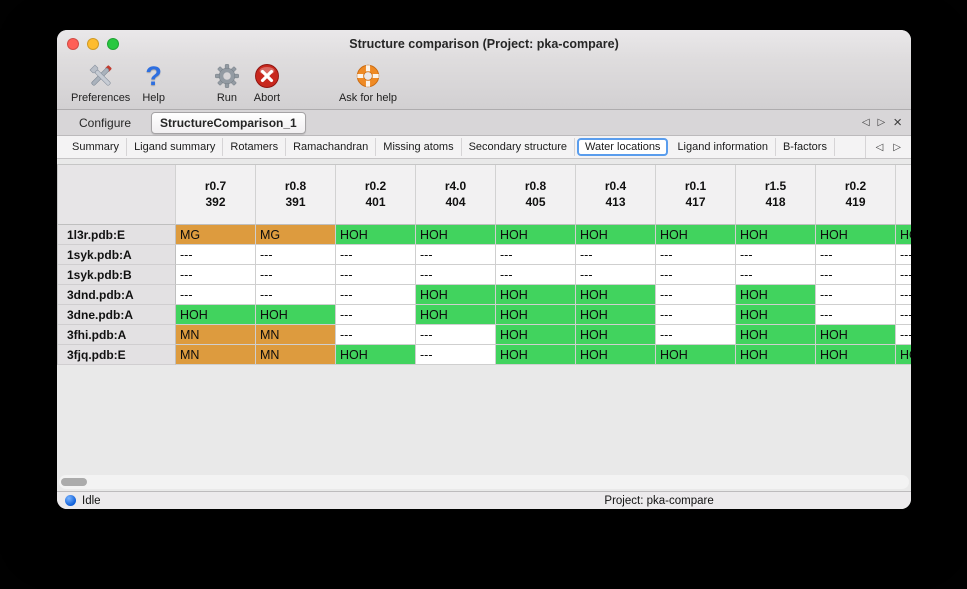 The height and width of the screenshot is (589, 967). Describe the element at coordinates (93, 44) in the screenshot. I see `minimize-window-button` at that location.